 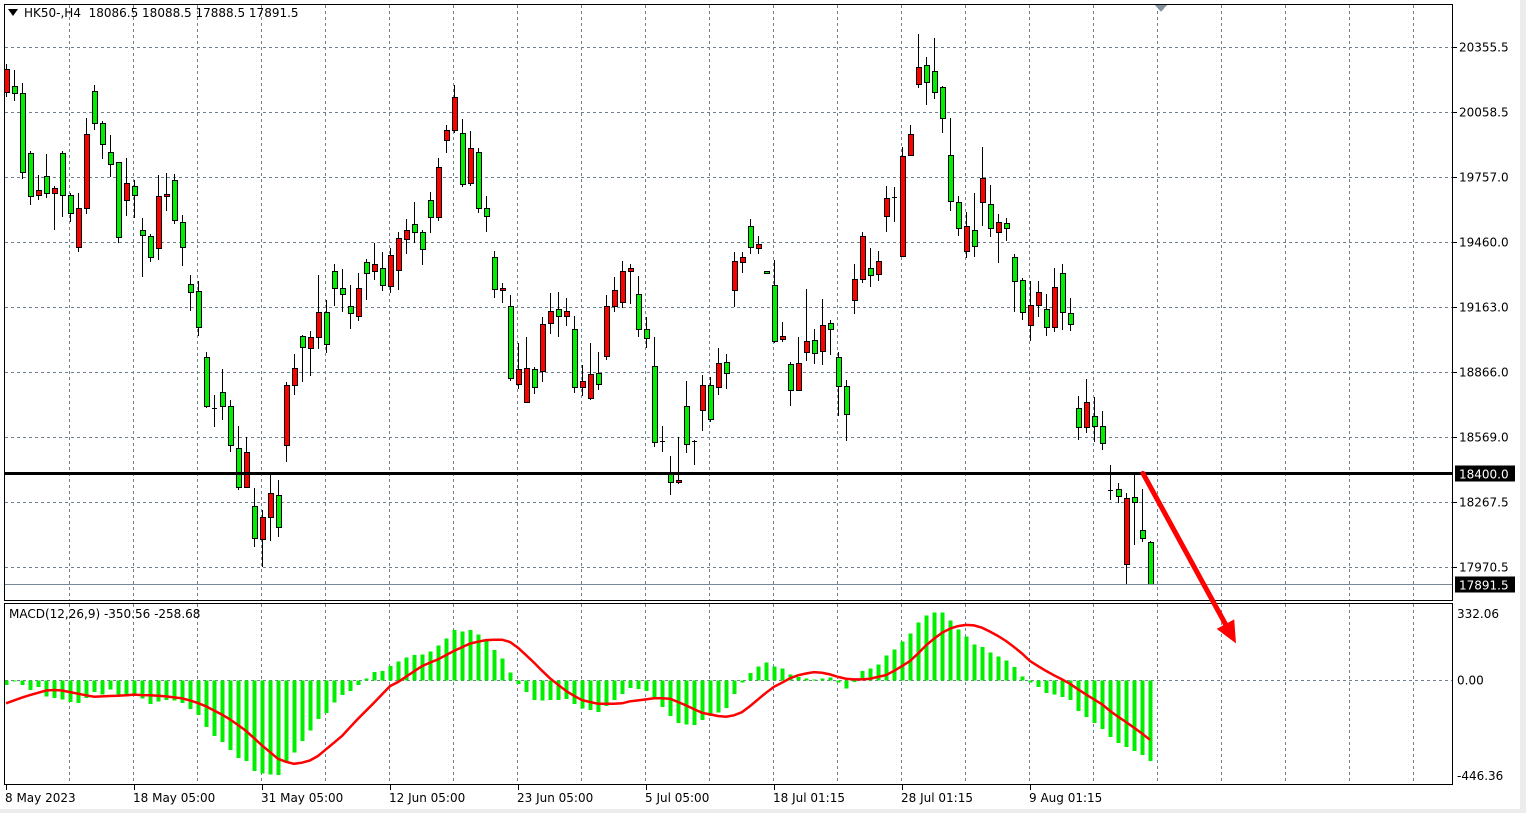 What do you see at coordinates (1484, 474) in the screenshot?
I see `level-price-label: 18400.0` at bounding box center [1484, 474].